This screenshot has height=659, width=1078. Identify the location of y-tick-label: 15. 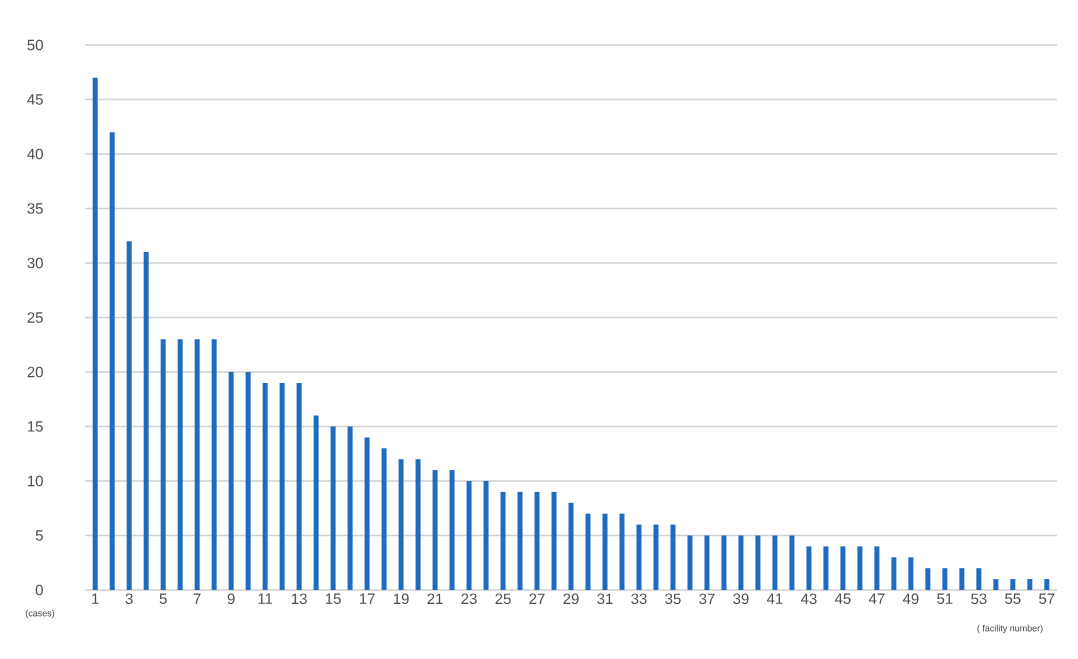
(35, 426).